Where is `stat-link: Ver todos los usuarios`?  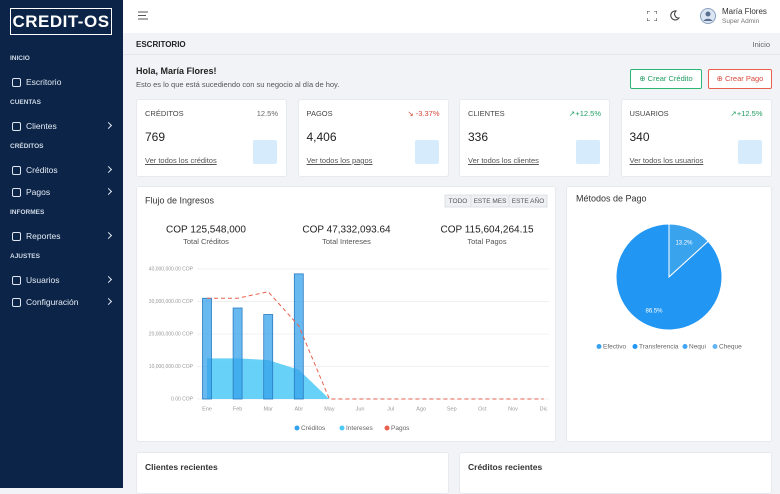
stat-link: Ver todos los usuarios is located at coordinates (666, 160).